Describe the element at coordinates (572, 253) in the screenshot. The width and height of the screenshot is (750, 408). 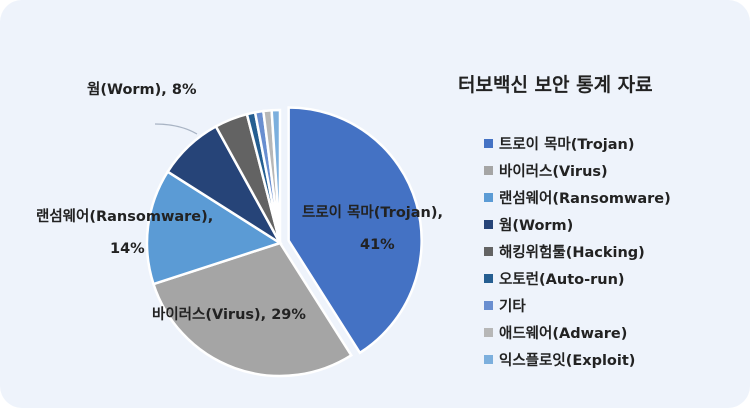
I see `legend-label: 해킹위험툴(Hacking)` at that location.